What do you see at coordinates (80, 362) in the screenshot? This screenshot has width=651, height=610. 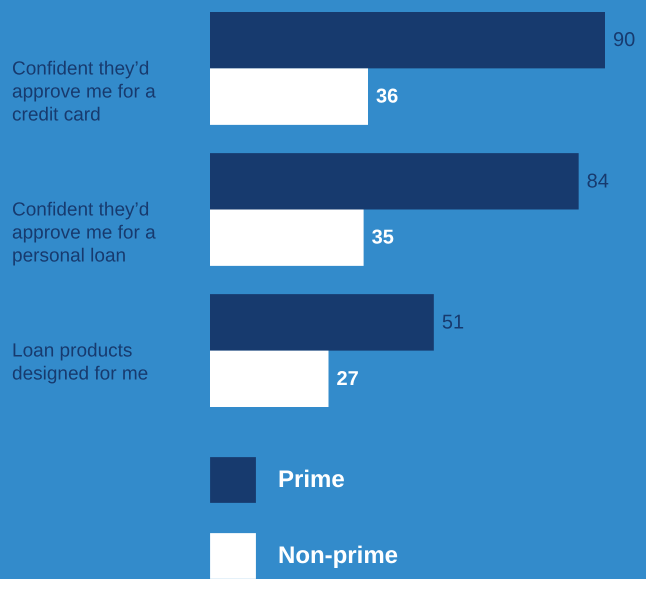 I see `y-tick-label: Loan products designed for me` at bounding box center [80, 362].